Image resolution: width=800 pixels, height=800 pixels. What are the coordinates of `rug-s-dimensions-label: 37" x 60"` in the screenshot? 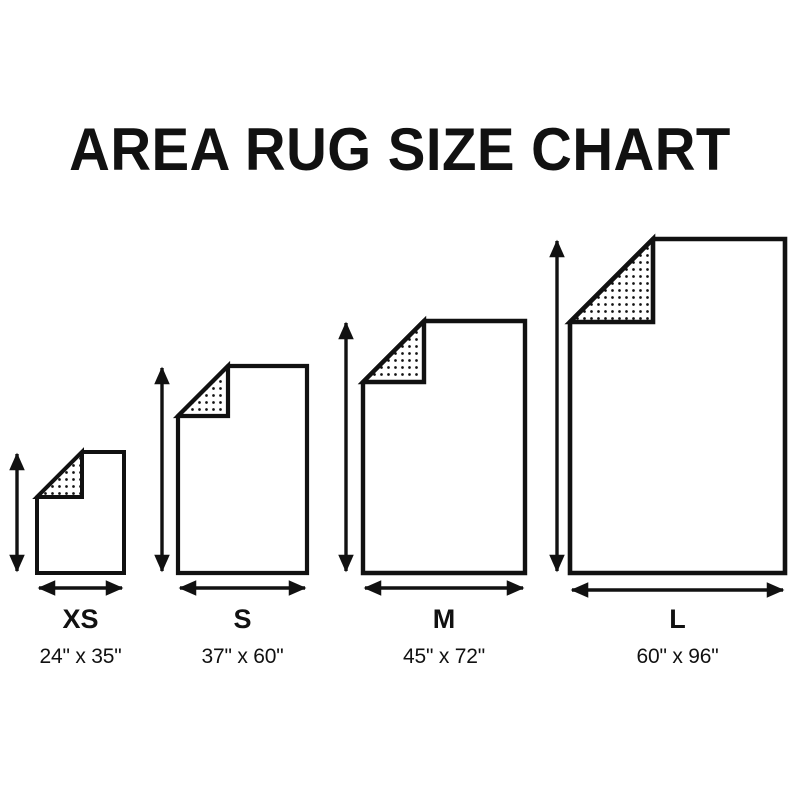 It's located at (243, 656).